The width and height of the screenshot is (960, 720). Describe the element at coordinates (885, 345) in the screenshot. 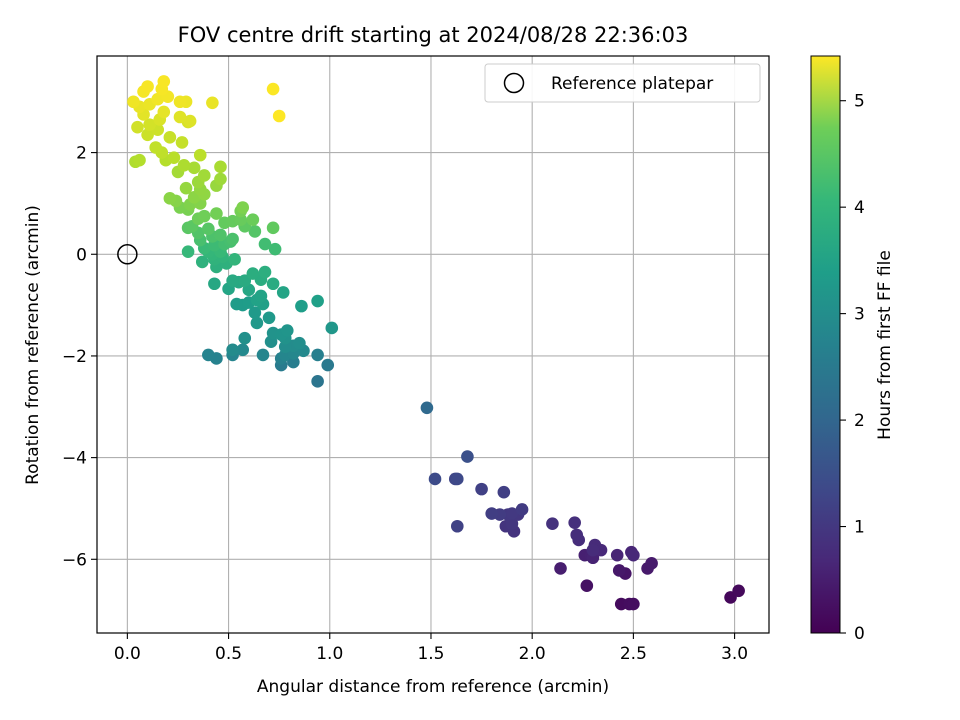

I see `colorbar-label: Hours from first FF file` at that location.